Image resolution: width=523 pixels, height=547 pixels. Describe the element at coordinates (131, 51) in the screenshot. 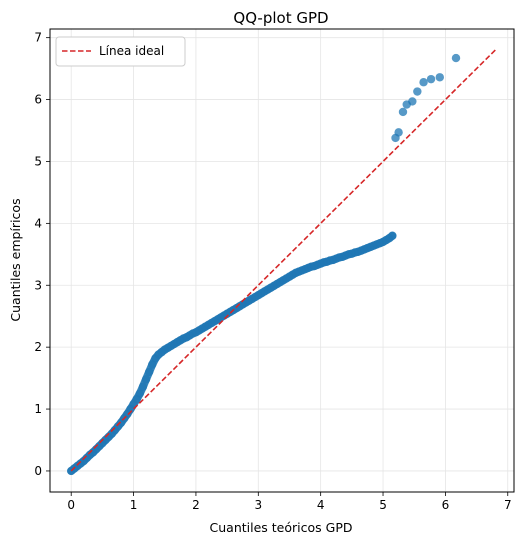

I see `legend-label: Línea ideal` at that location.